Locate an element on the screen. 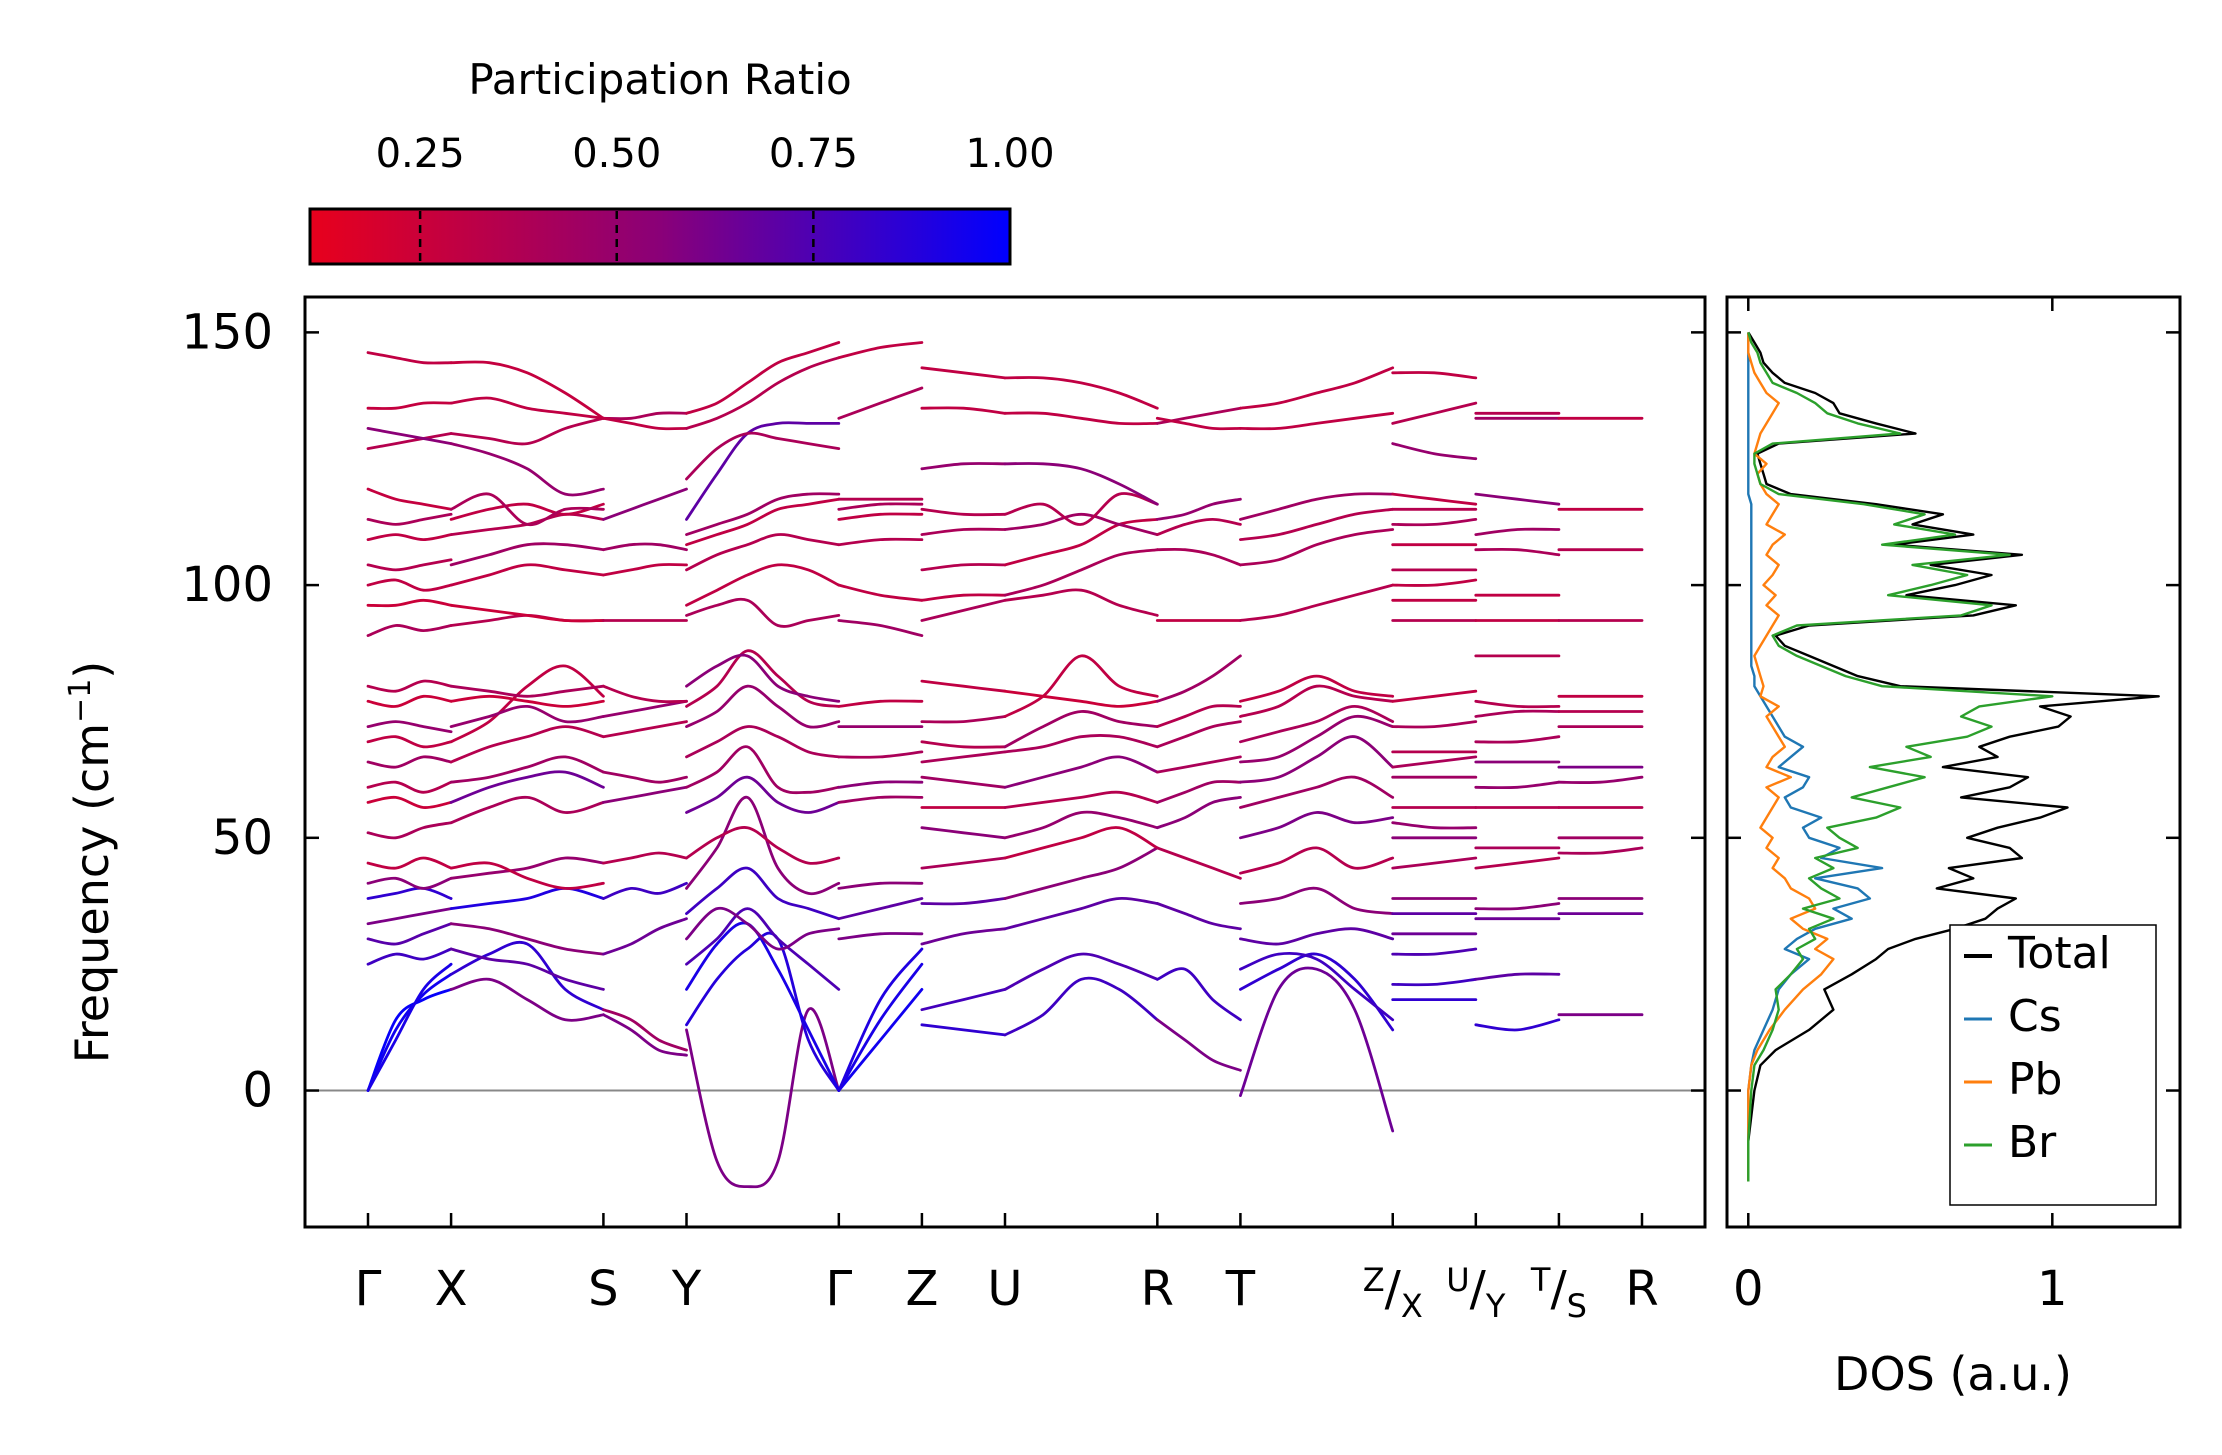 Image resolution: width=2222 pixels, height=1455 pixels. kpoint-label: U is located at coordinates (1004, 1289).